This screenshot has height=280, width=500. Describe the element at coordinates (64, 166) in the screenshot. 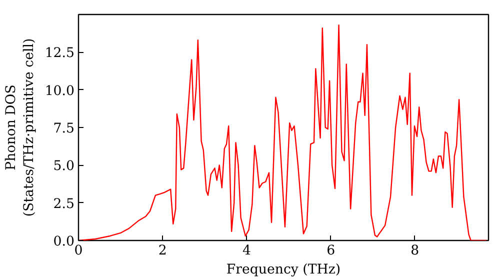

I see `y-tick-label: 5.0` at that location.